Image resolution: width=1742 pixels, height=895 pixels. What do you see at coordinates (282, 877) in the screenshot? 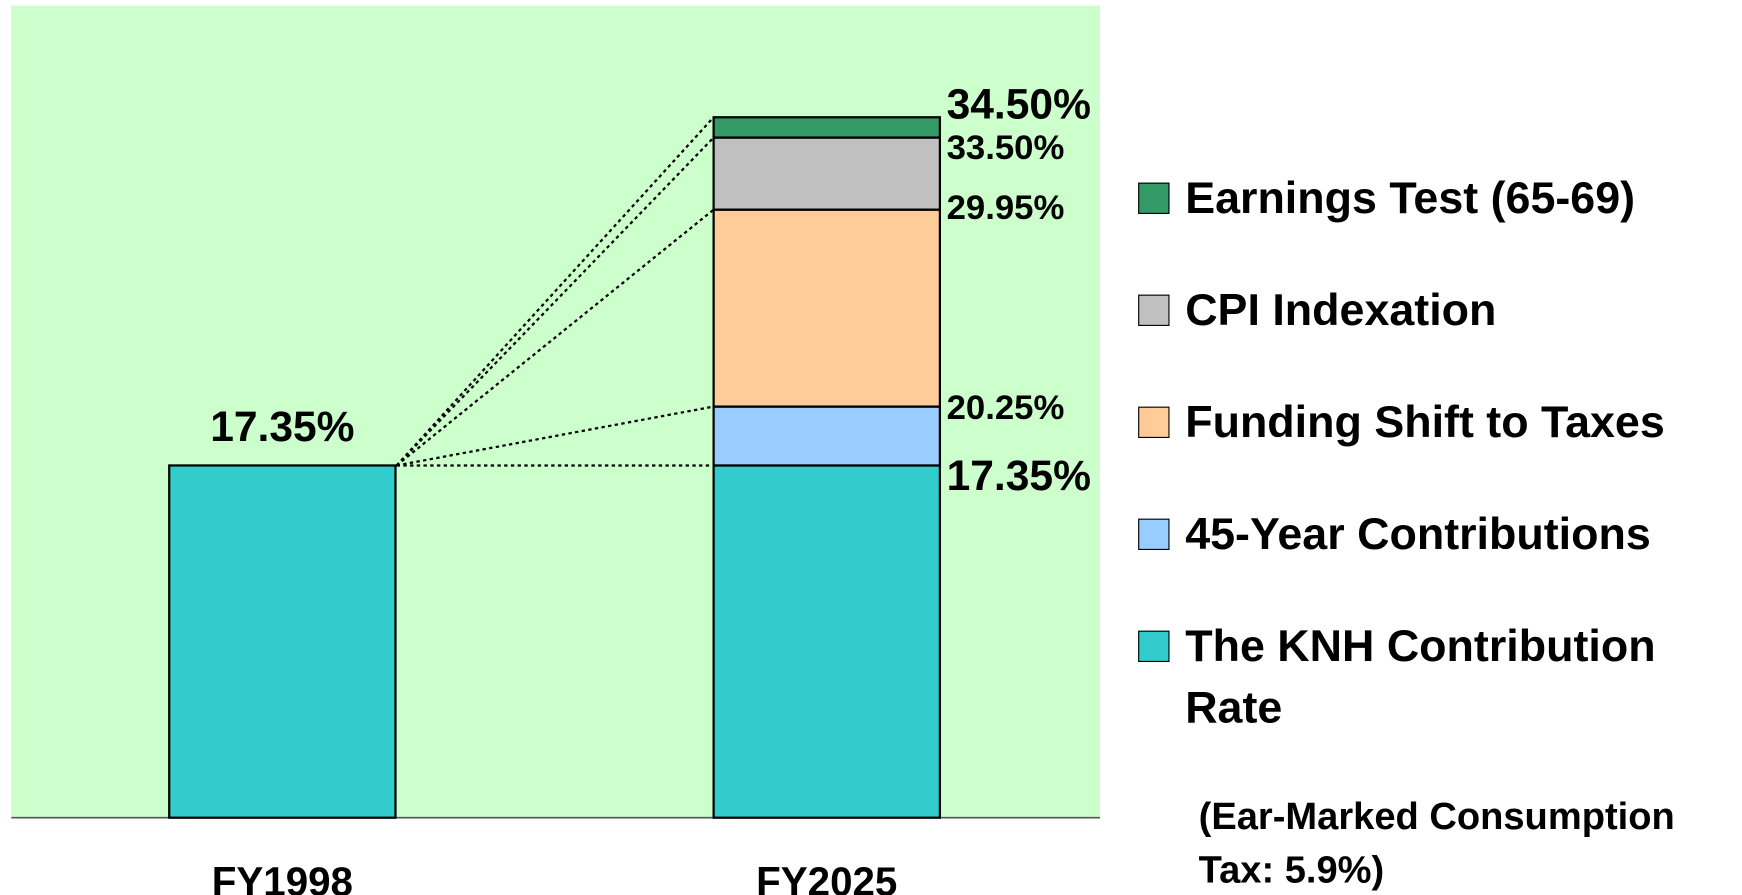
I see `x-tick-label: FY1998` at bounding box center [282, 877].